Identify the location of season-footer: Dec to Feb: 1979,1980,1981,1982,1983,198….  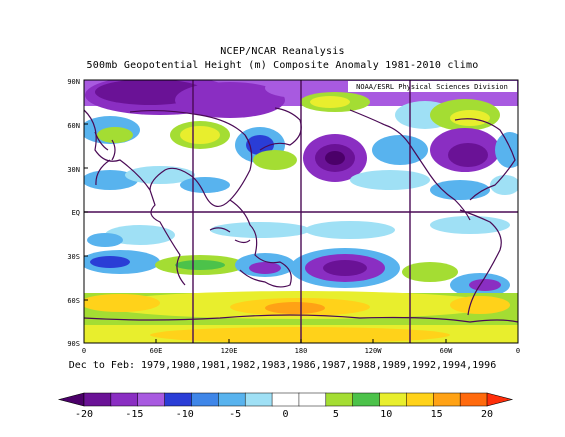
(282, 365).